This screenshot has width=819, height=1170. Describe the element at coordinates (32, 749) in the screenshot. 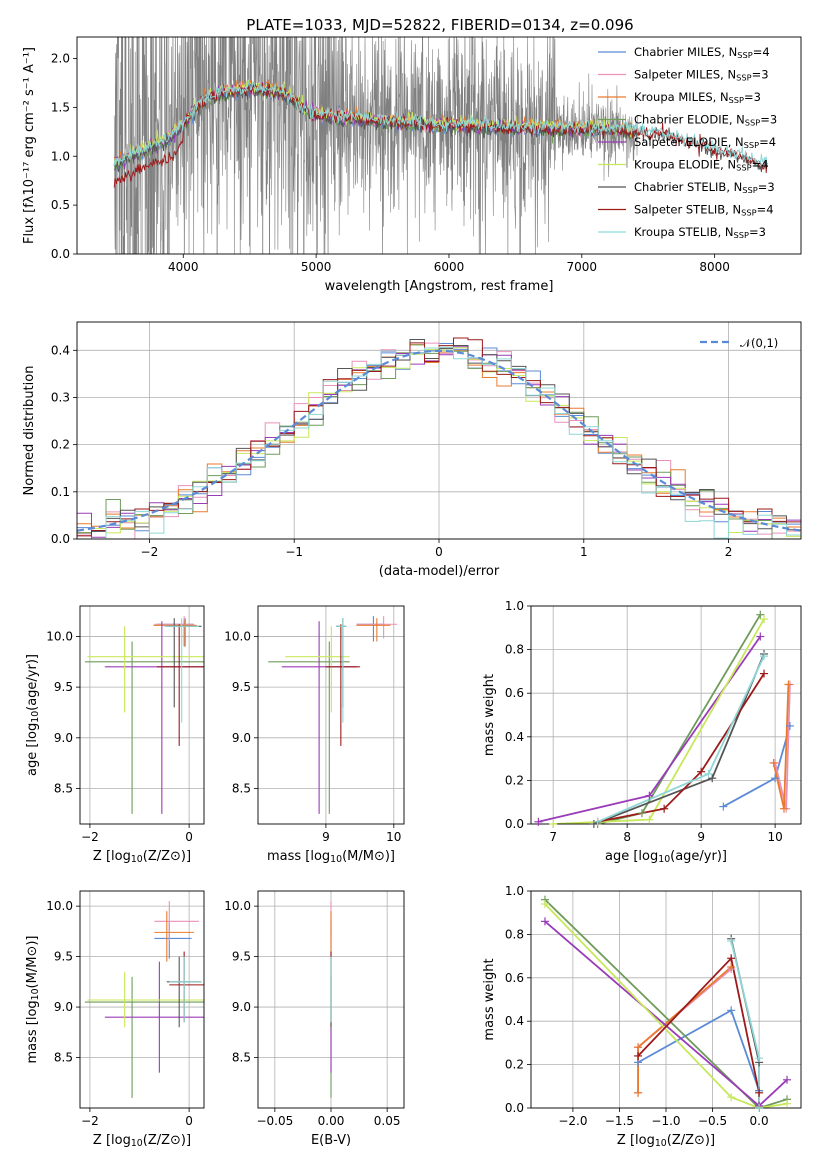

I see `label-part: age [log` at that location.